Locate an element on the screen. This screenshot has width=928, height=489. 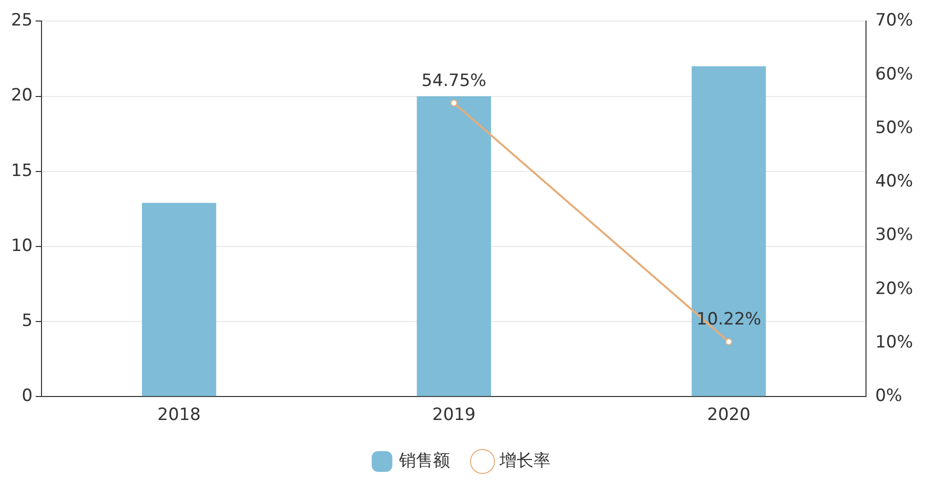
y-tick-label: 15 is located at coordinates (21, 170).